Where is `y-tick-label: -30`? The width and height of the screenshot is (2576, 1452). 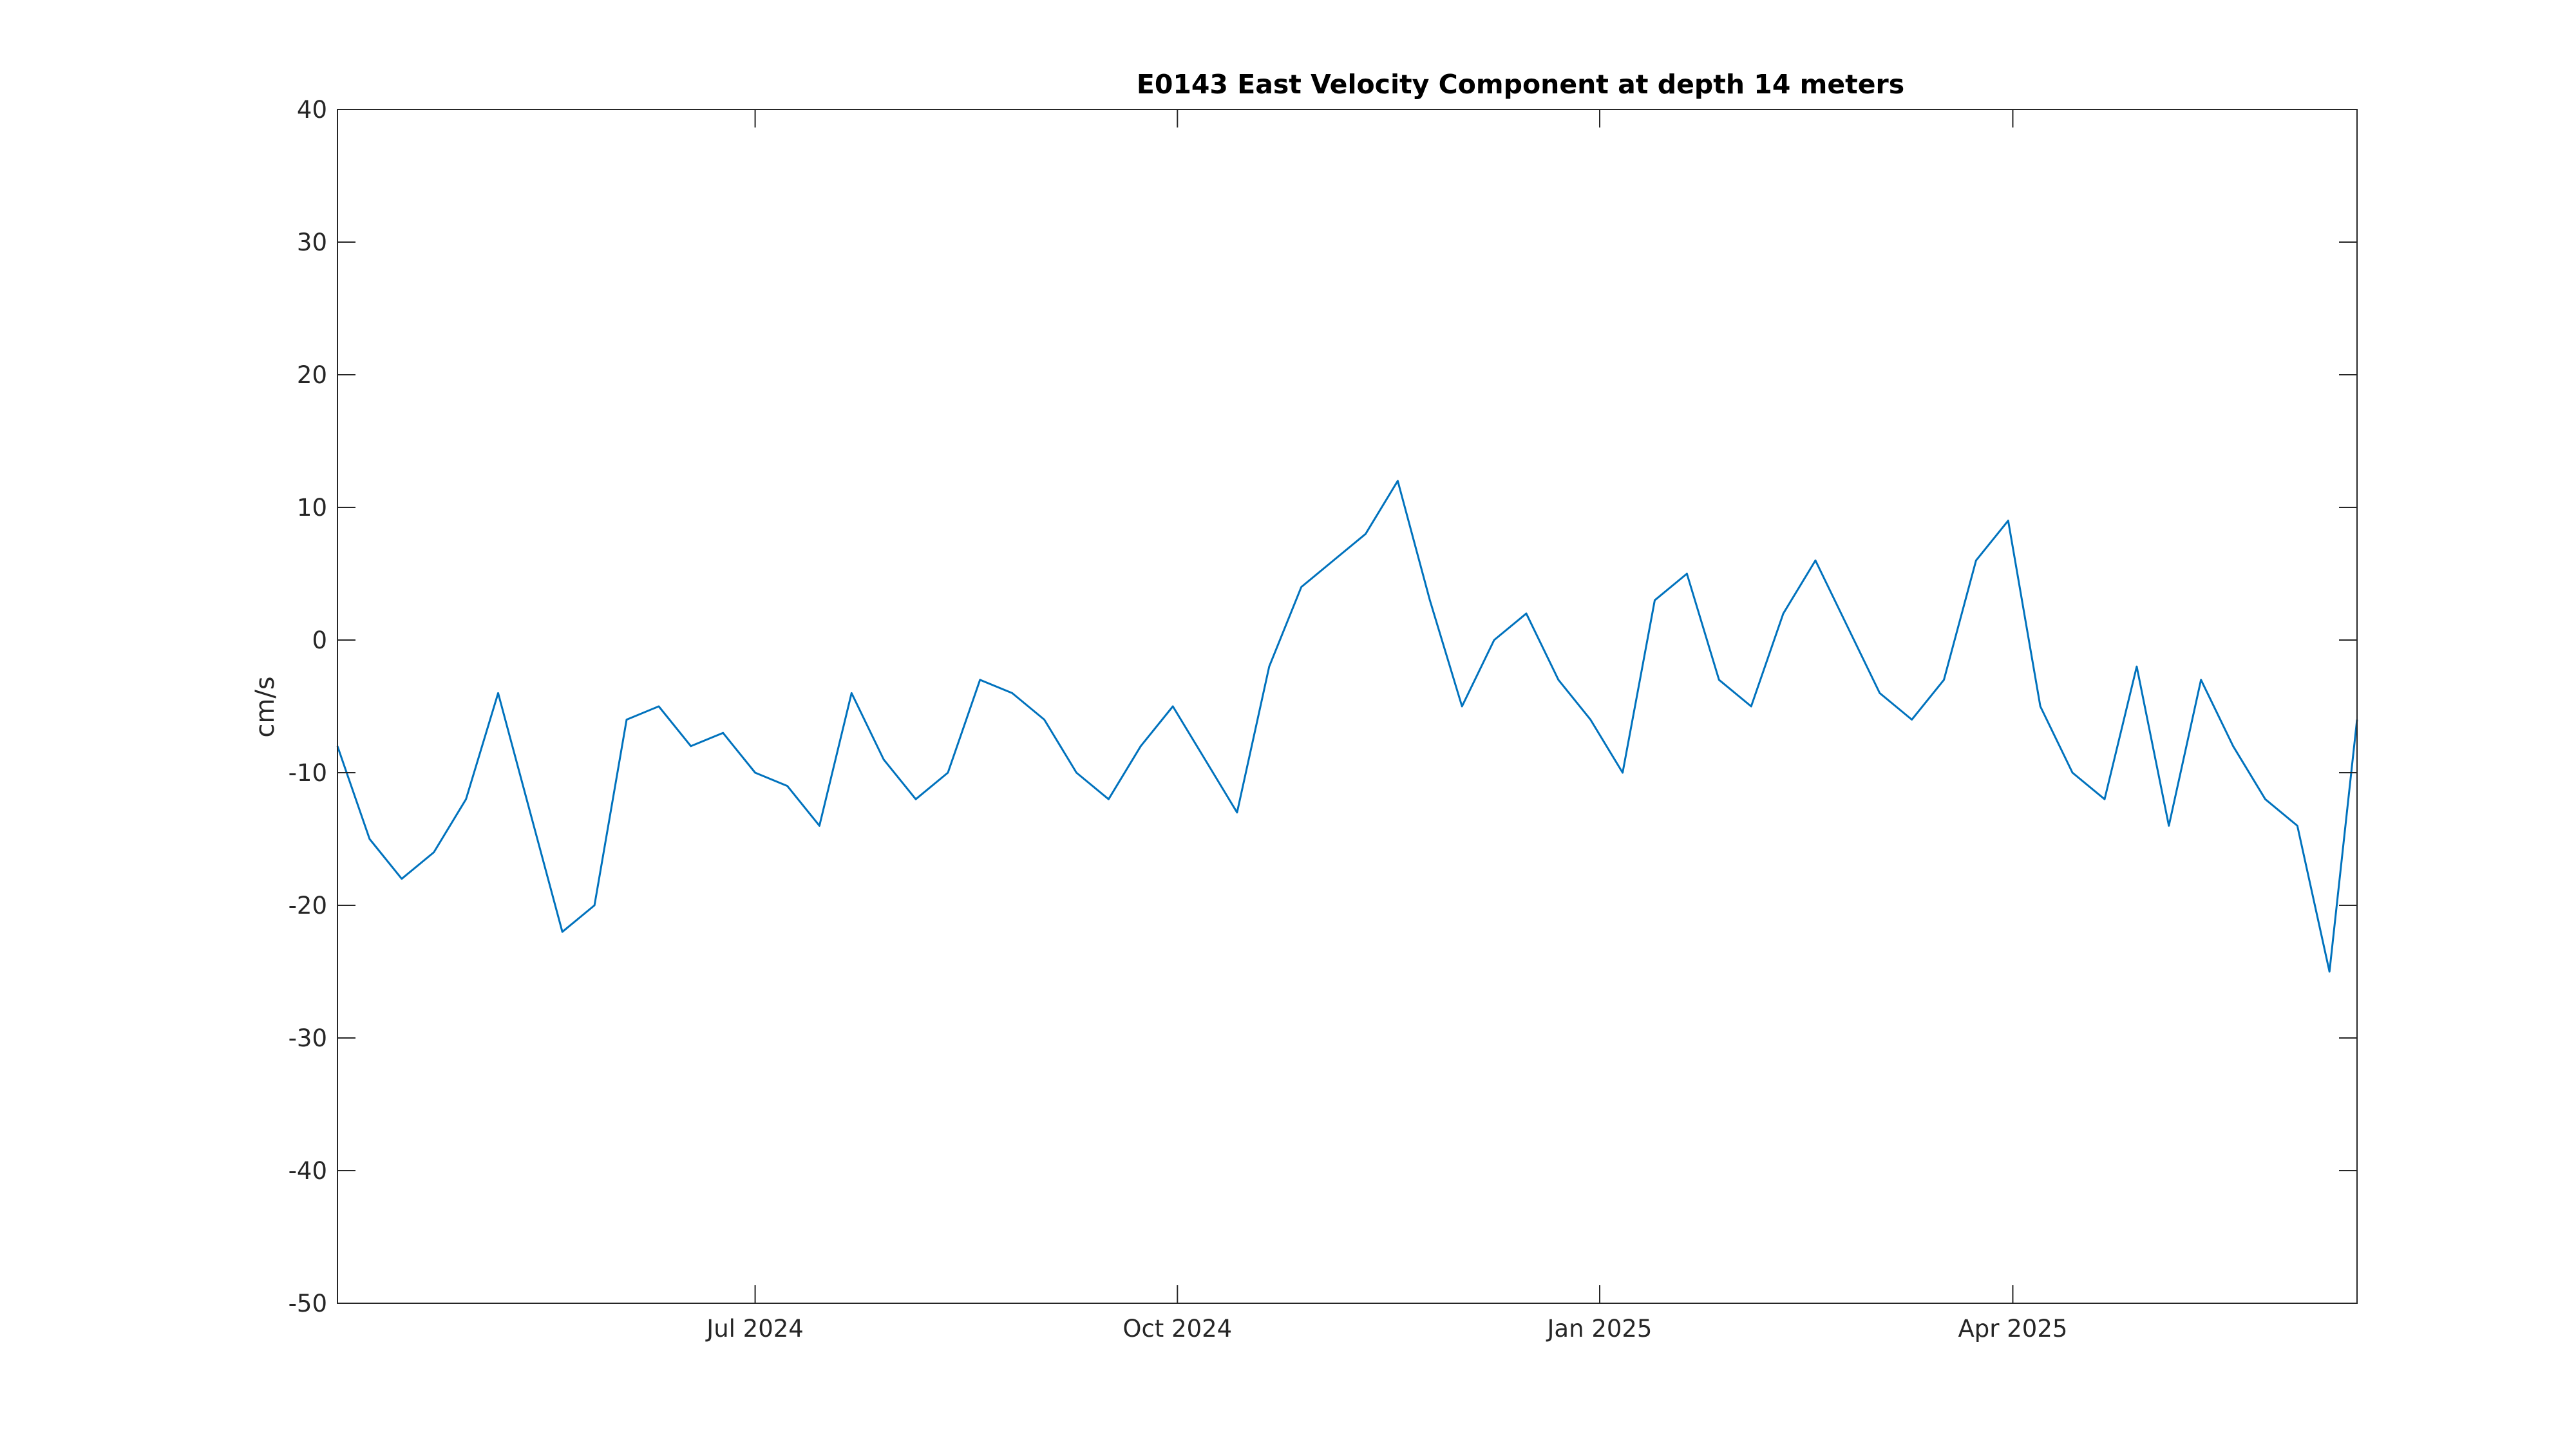 y-tick-label: -30 is located at coordinates (308, 1038).